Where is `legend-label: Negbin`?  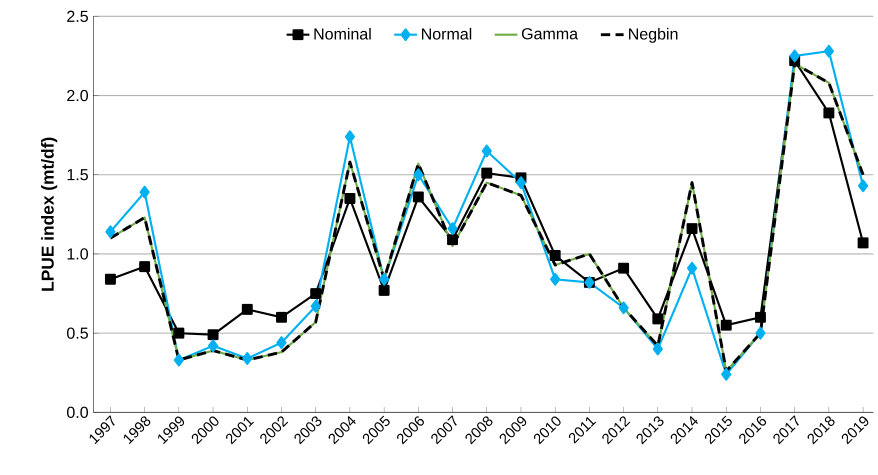
legend-label: Negbin is located at coordinates (653, 35).